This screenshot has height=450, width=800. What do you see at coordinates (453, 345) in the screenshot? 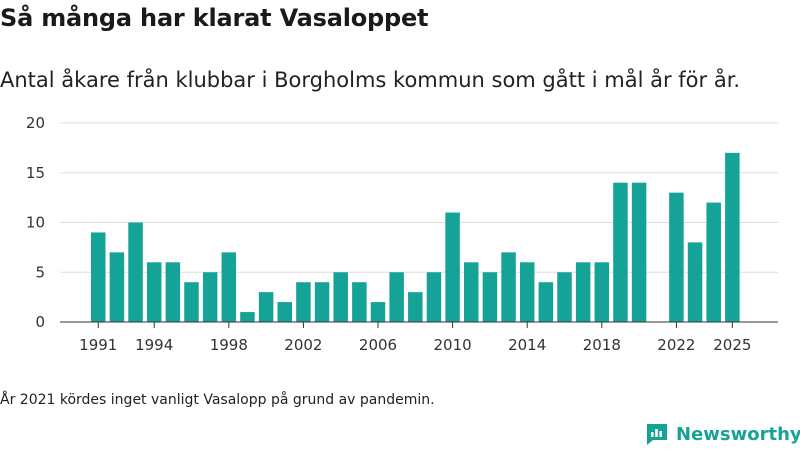
I see `x-tick-label: 2010` at bounding box center [453, 345].